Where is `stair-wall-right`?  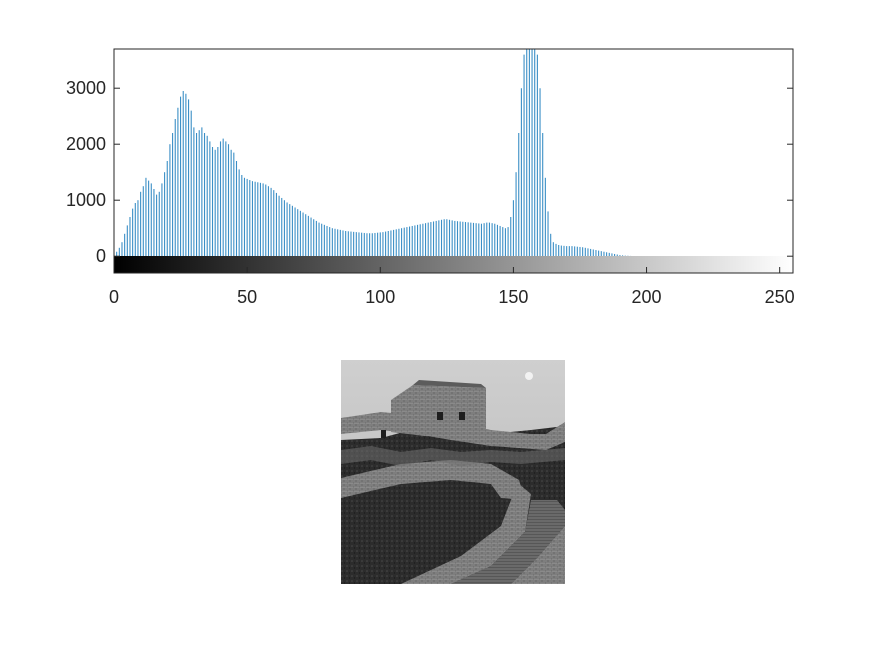 stair-wall-right is located at coordinates (538, 555).